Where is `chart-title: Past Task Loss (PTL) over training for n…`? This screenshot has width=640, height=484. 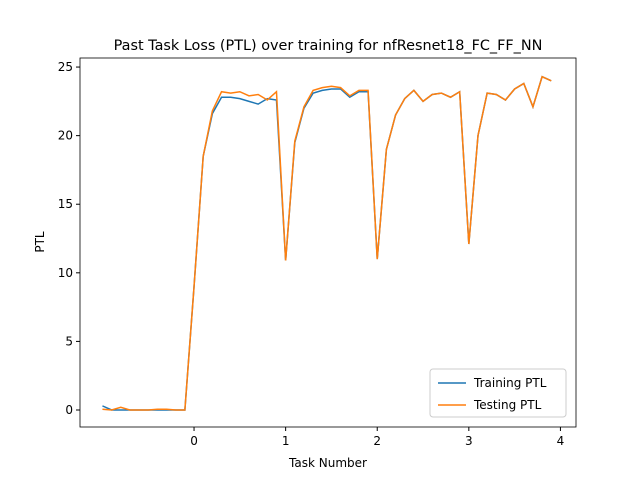 chart-title: Past Task Loss (PTL) over training for n… is located at coordinates (328, 46).